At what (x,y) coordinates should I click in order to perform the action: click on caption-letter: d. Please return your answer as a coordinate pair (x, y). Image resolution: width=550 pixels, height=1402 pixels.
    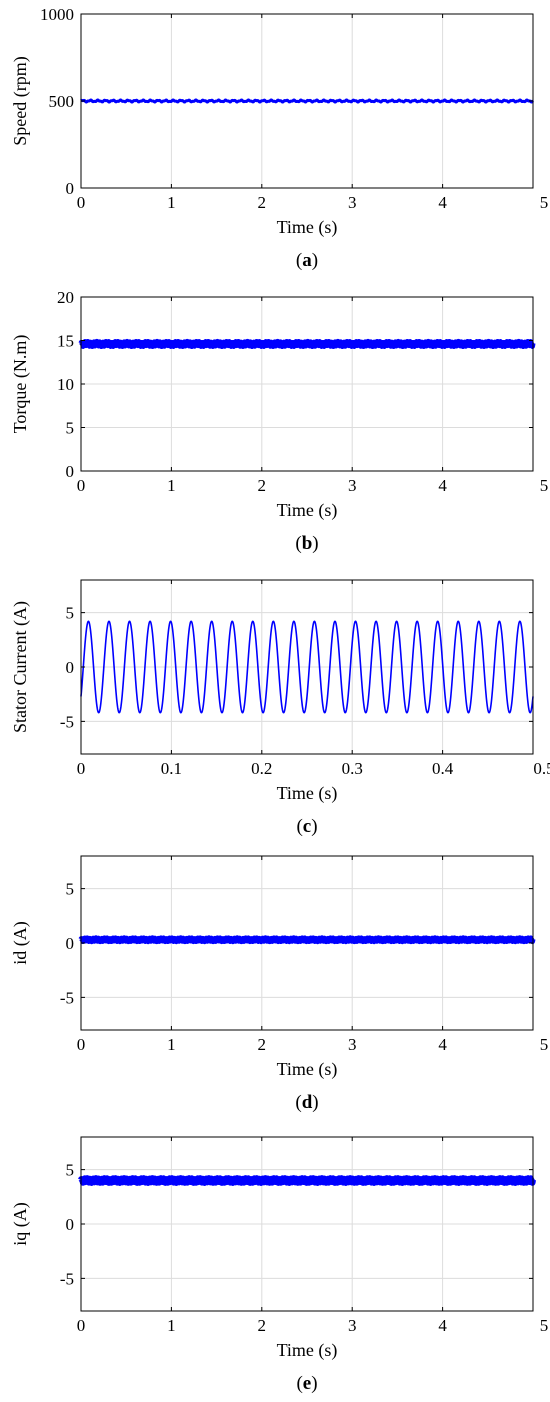
    Looking at the image, I should click on (307, 1102).